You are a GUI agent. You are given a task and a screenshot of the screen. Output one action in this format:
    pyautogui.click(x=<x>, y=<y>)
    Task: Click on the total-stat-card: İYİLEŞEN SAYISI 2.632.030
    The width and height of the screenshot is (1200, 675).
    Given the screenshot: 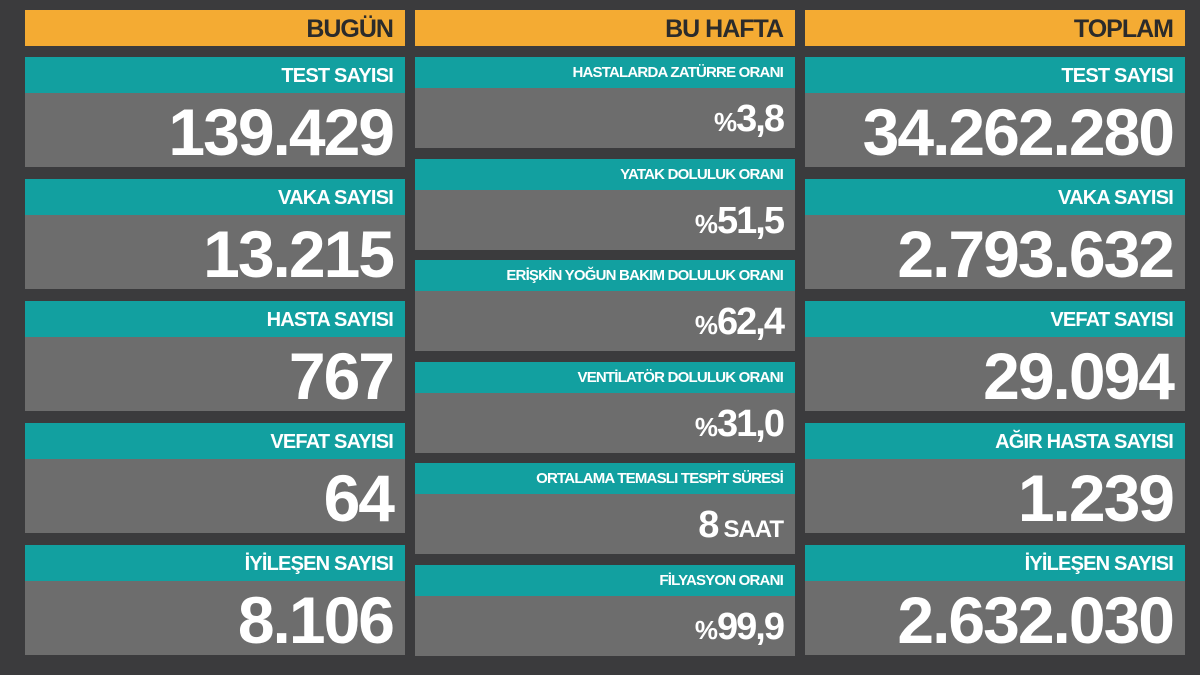 What is the action you would take?
    pyautogui.click(x=995, y=601)
    